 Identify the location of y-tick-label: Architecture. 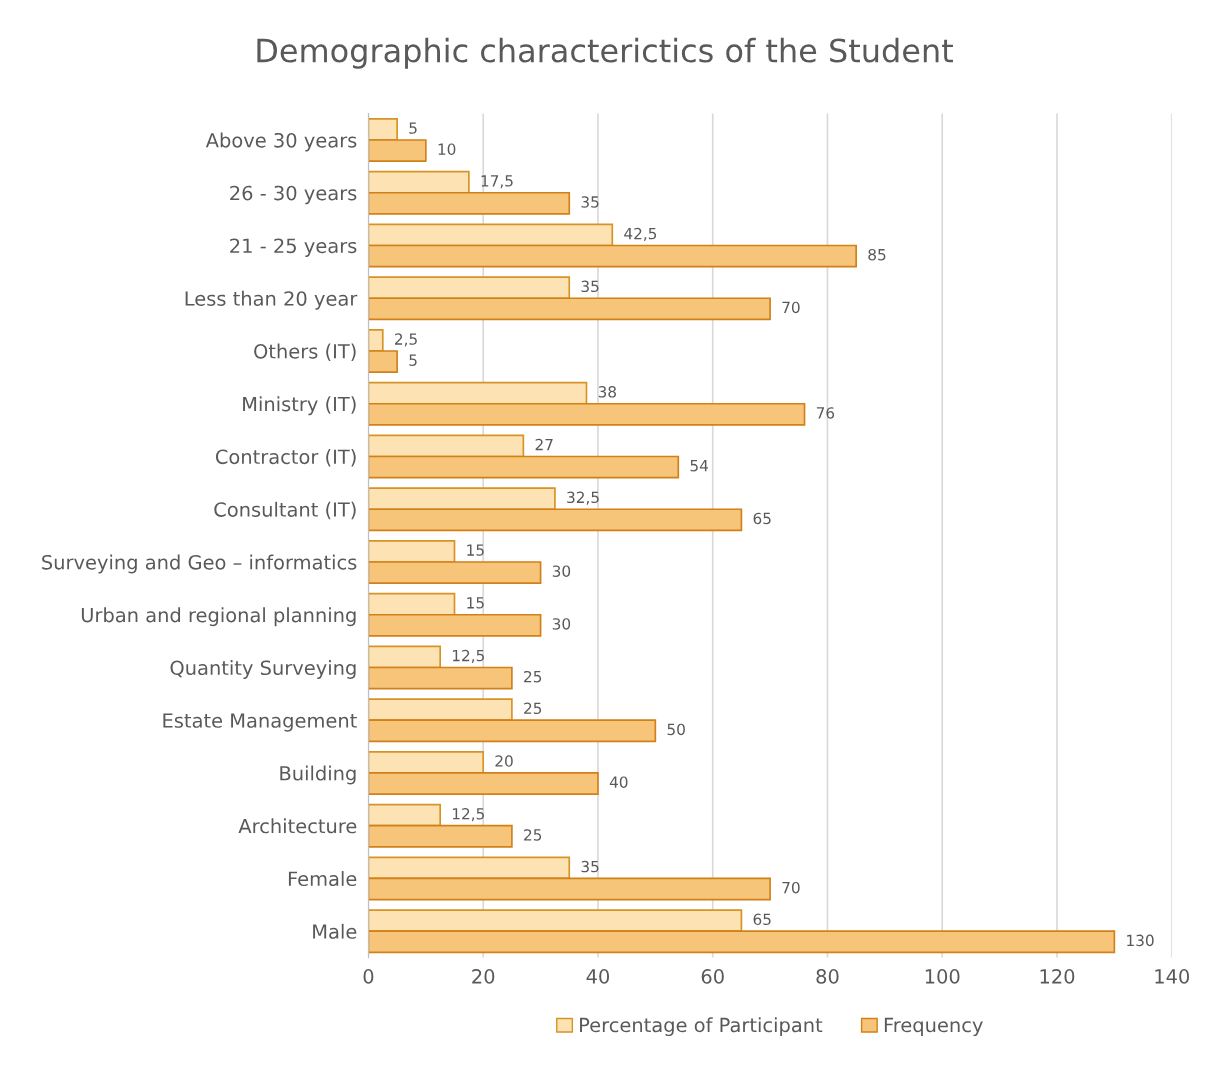
(297, 826).